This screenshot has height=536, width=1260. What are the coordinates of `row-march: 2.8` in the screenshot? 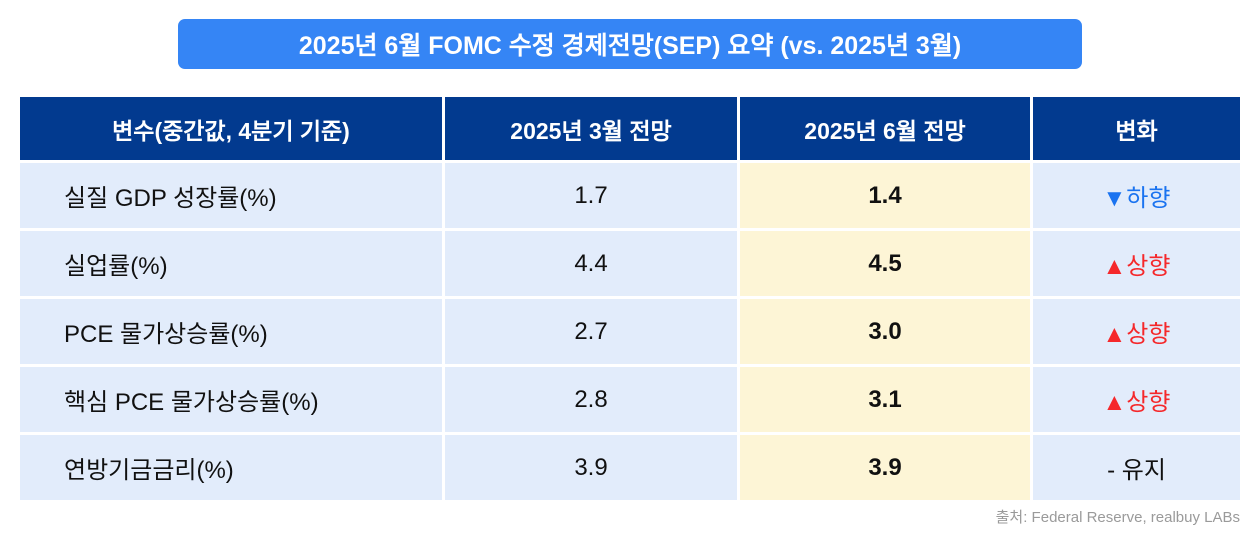 It's located at (591, 399).